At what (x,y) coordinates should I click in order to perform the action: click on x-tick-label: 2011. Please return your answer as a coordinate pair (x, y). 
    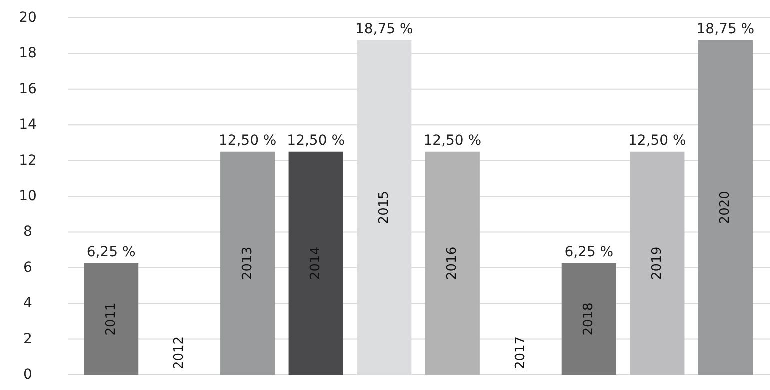
    Looking at the image, I should click on (111, 319).